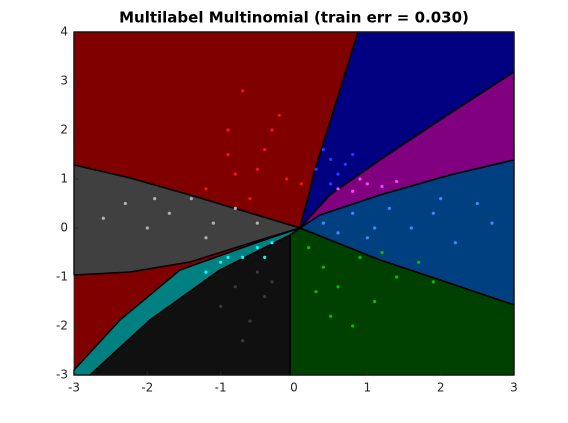 The width and height of the screenshot is (568, 423). What do you see at coordinates (64, 179) in the screenshot?
I see `y-tick-label: 1` at bounding box center [64, 179].